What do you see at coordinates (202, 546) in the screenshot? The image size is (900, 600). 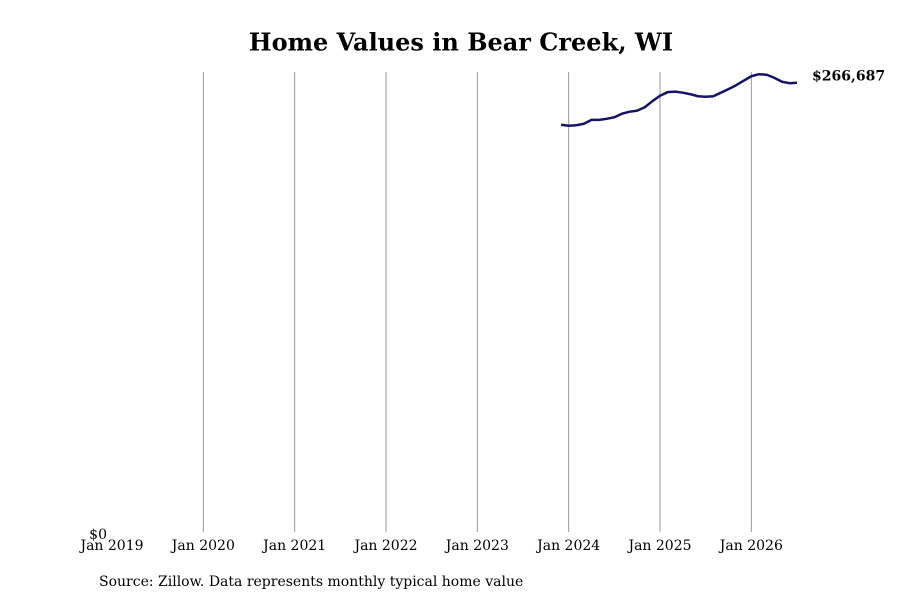 I see `x-tick-label: Jan 2020` at bounding box center [202, 546].